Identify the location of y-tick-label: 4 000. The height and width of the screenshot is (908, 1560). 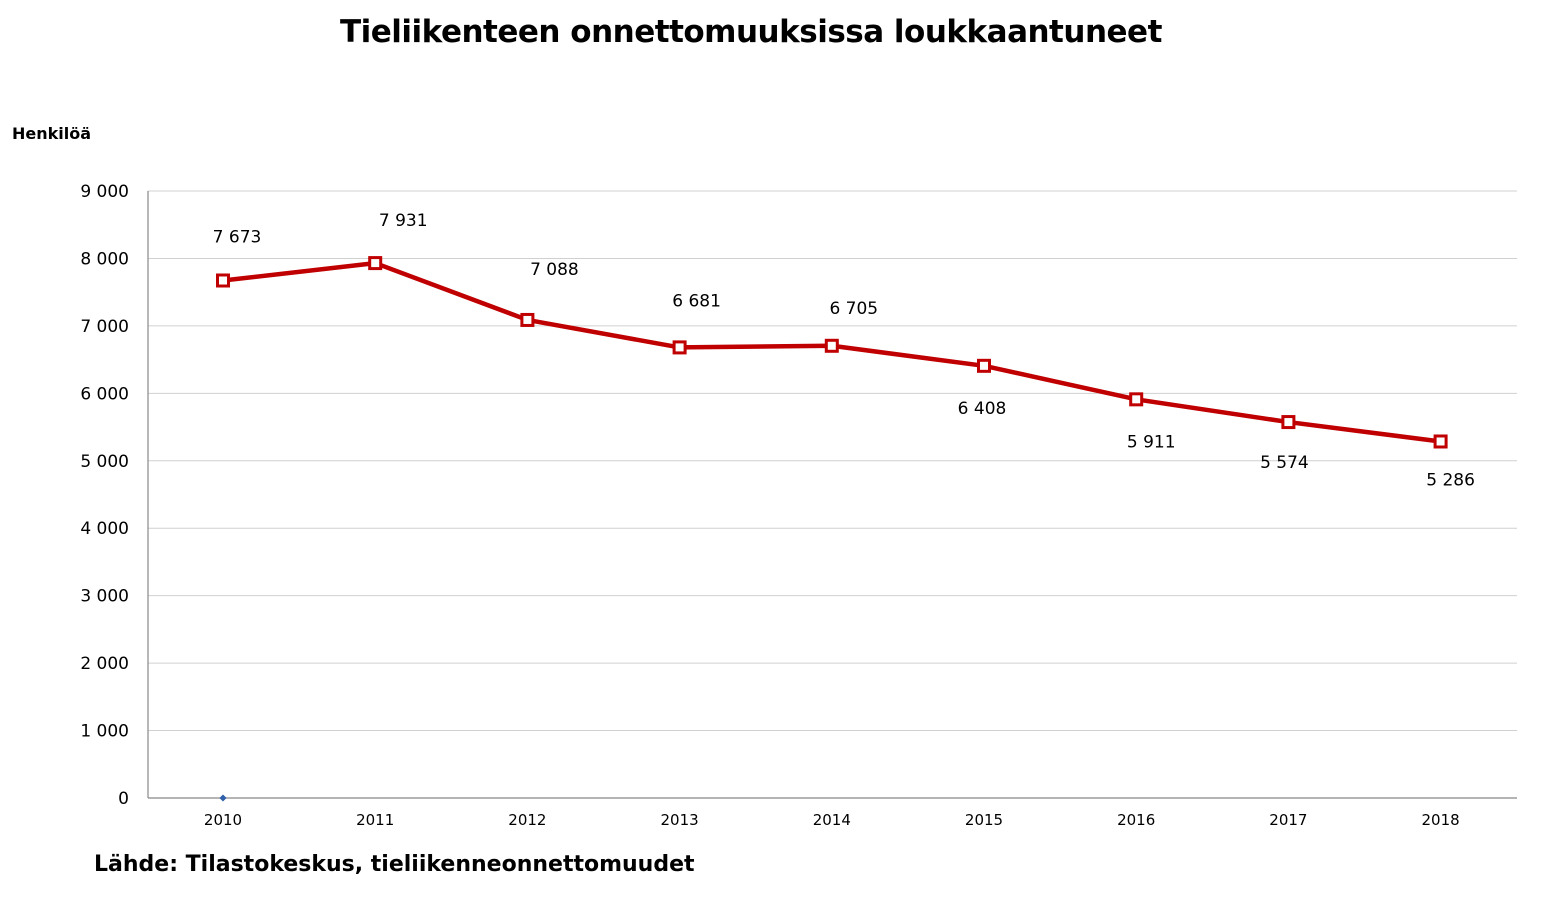
(104, 529).